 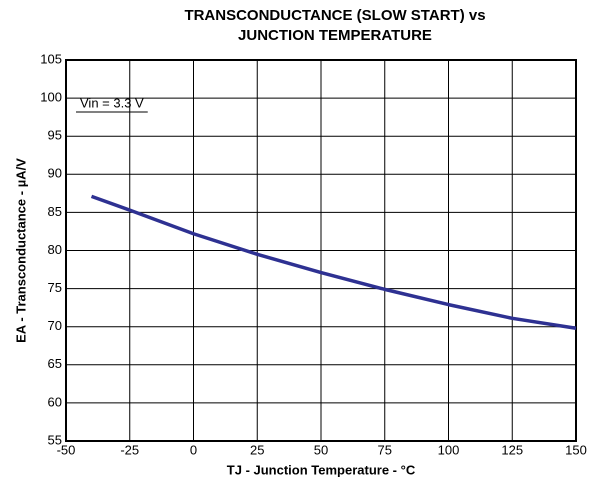 I want to click on y-tick-label: 60, so click(x=55, y=401).